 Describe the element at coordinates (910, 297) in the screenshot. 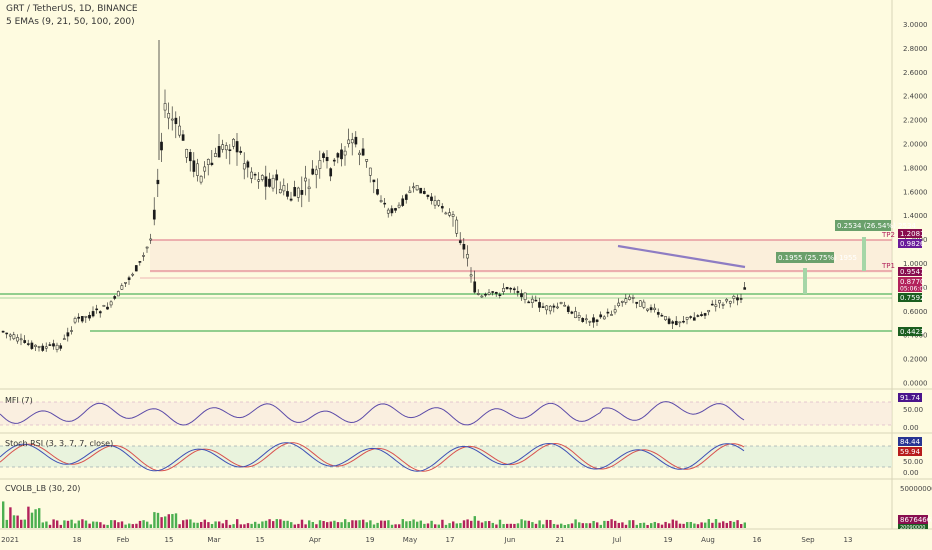

I see `support-price-tag` at that location.